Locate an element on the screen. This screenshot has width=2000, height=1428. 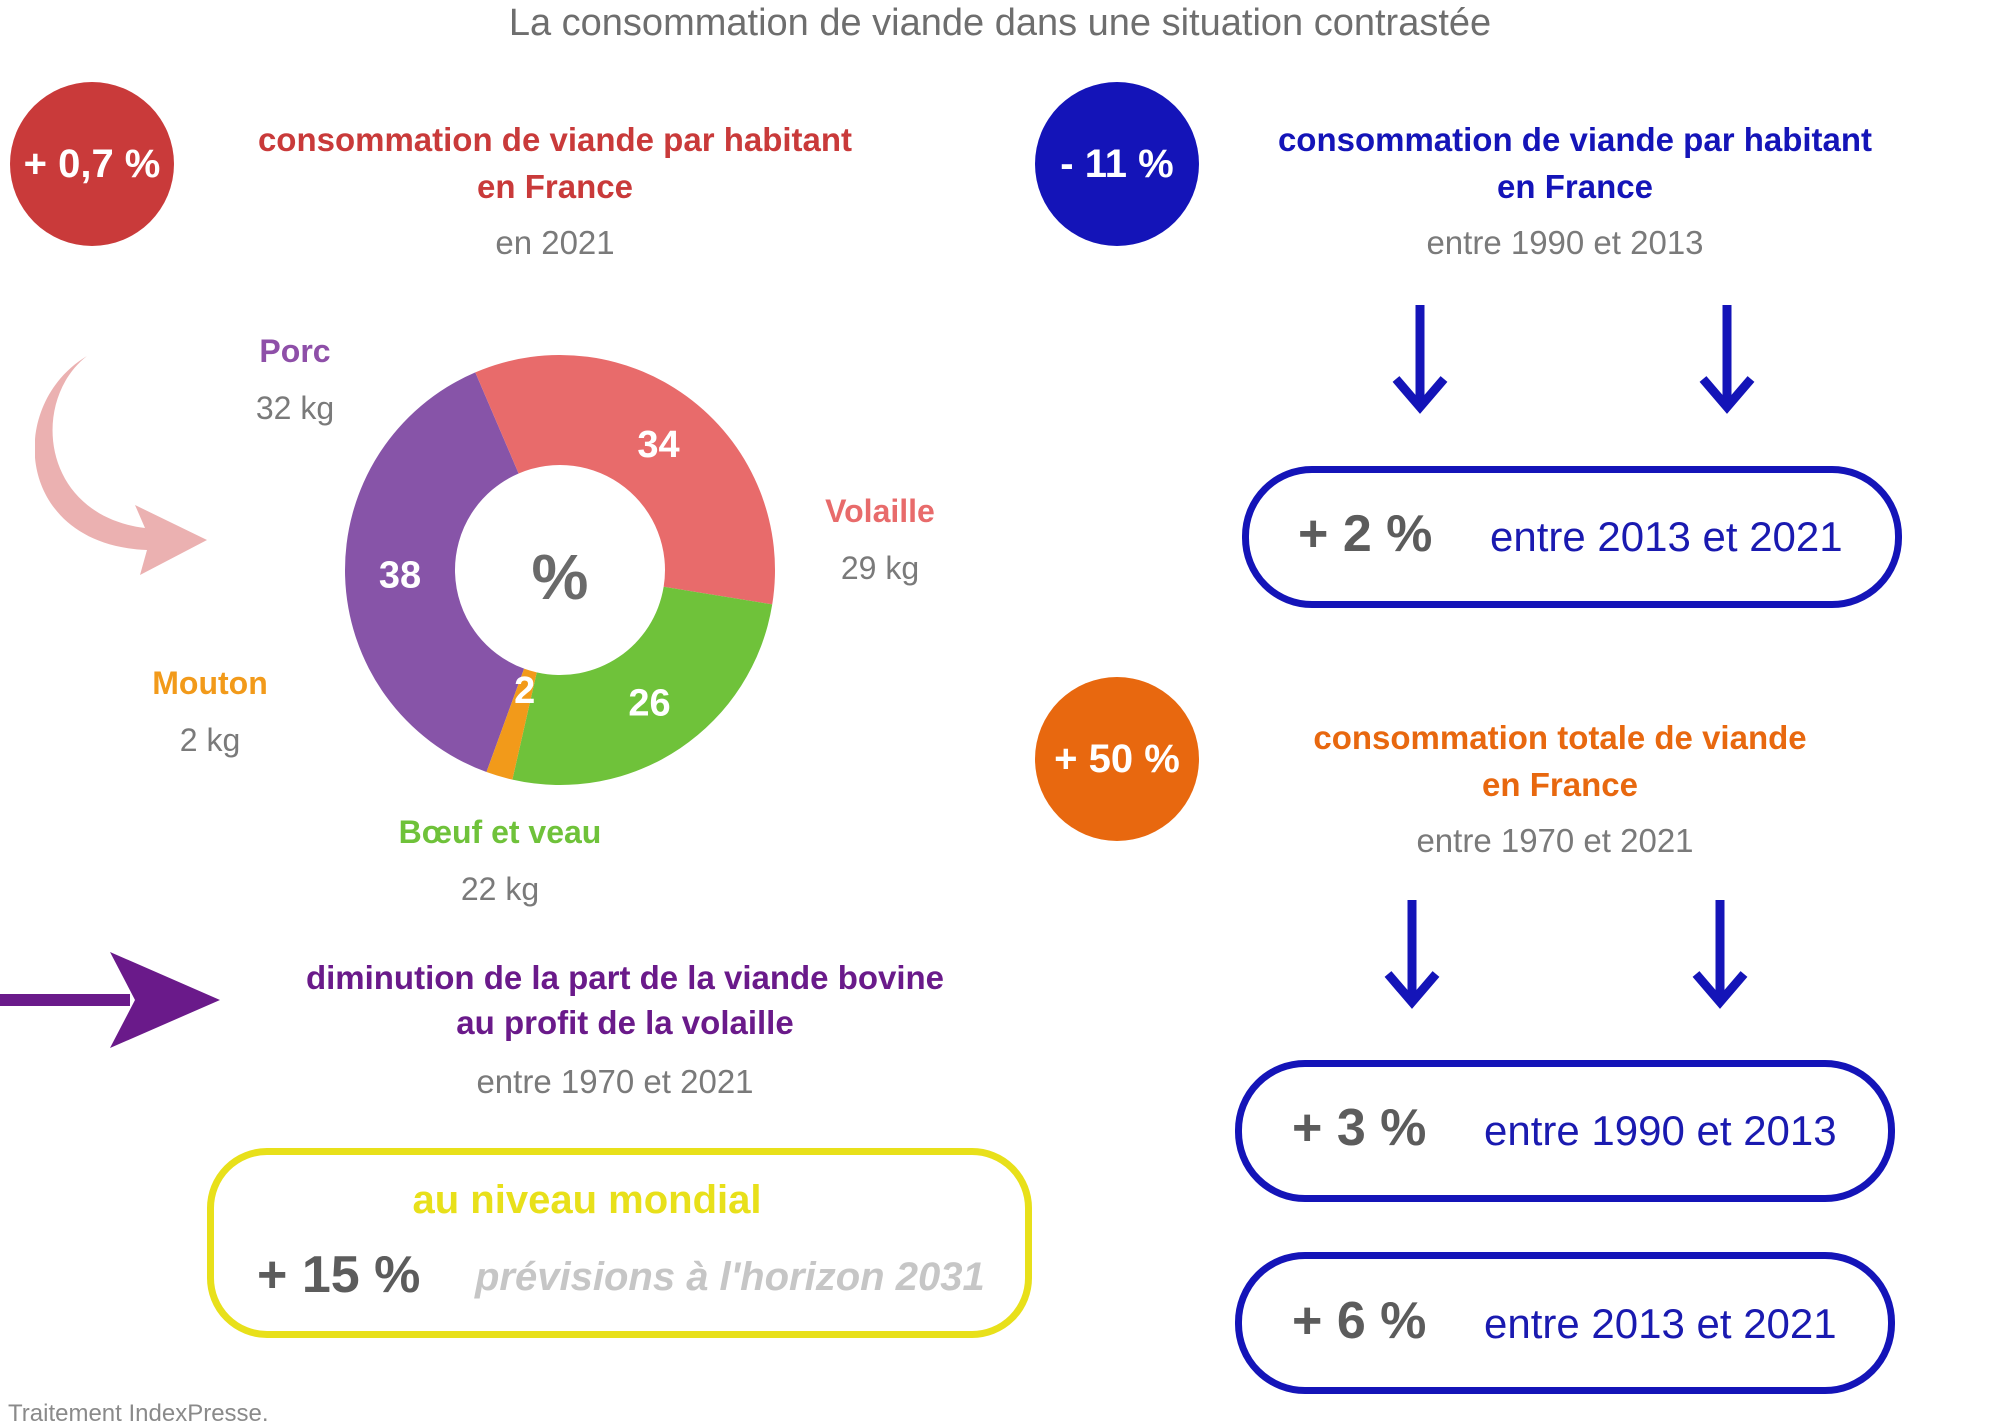
legend-mouton-kg: 2 kg is located at coordinates (210, 740).